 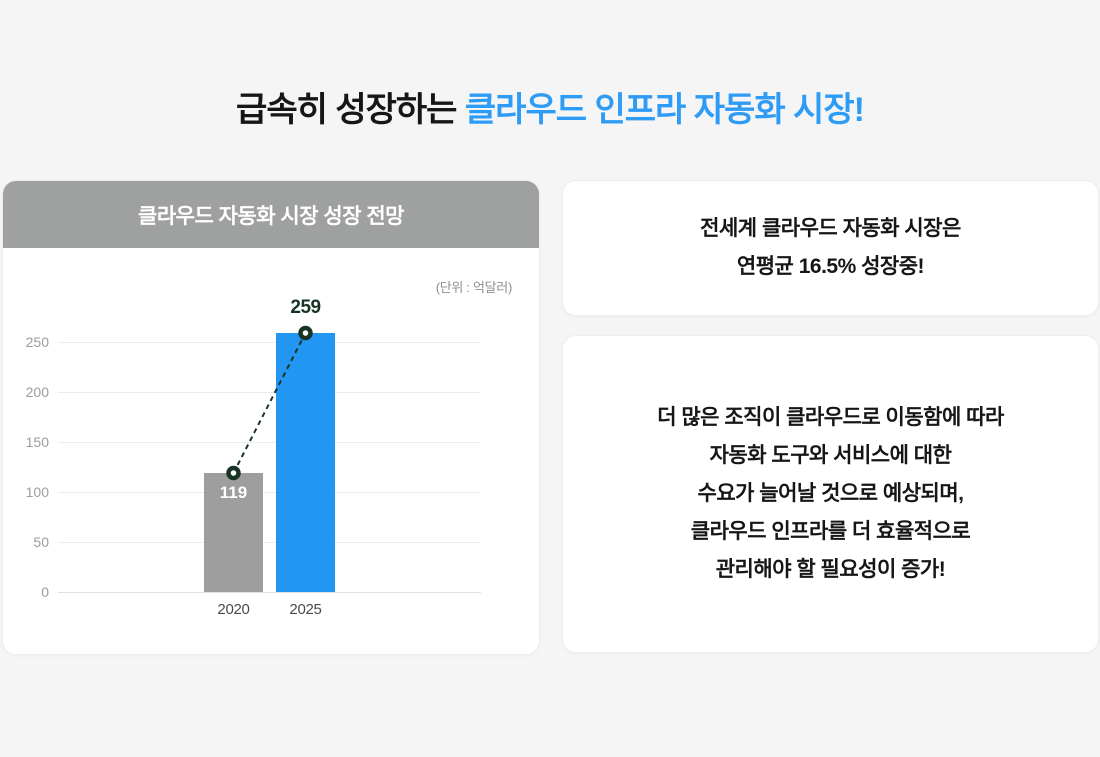 I want to click on info-line: 더 많은 조직이 클라우드로 이동함에 따라, so click(x=830, y=417).